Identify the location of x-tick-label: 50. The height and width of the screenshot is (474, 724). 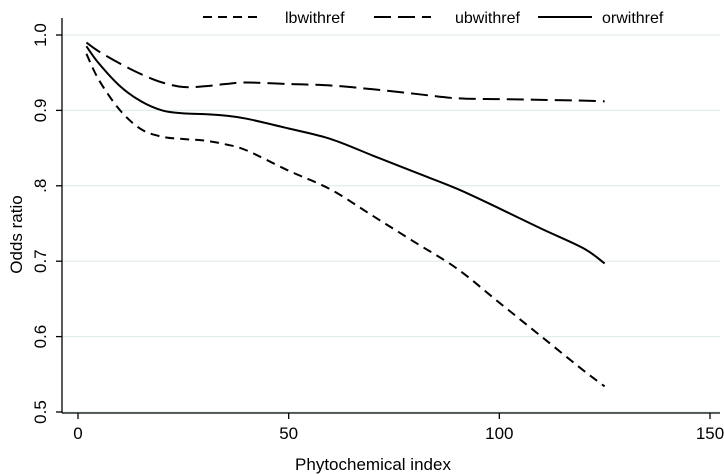
(288, 433).